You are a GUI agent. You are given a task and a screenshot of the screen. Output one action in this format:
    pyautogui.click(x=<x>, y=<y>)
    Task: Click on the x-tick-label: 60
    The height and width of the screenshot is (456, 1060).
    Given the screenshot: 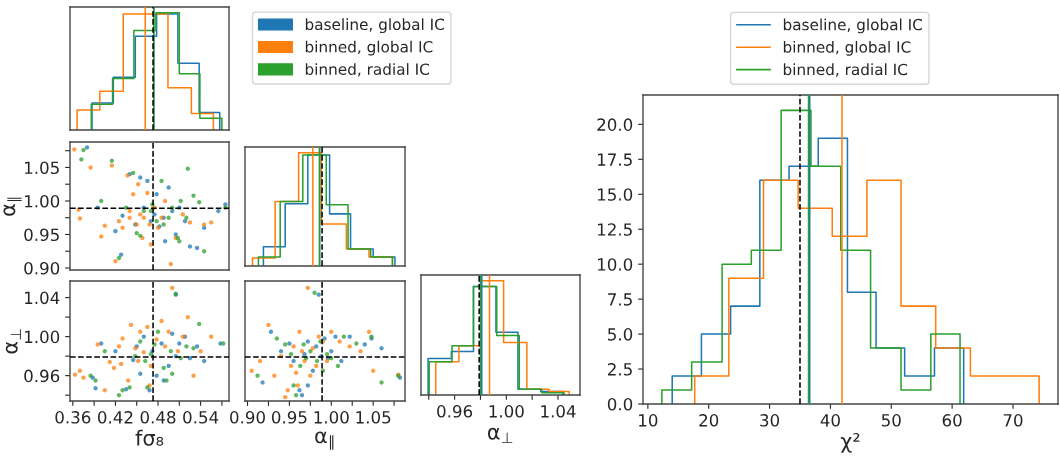 What is the action you would take?
    pyautogui.click(x=952, y=420)
    